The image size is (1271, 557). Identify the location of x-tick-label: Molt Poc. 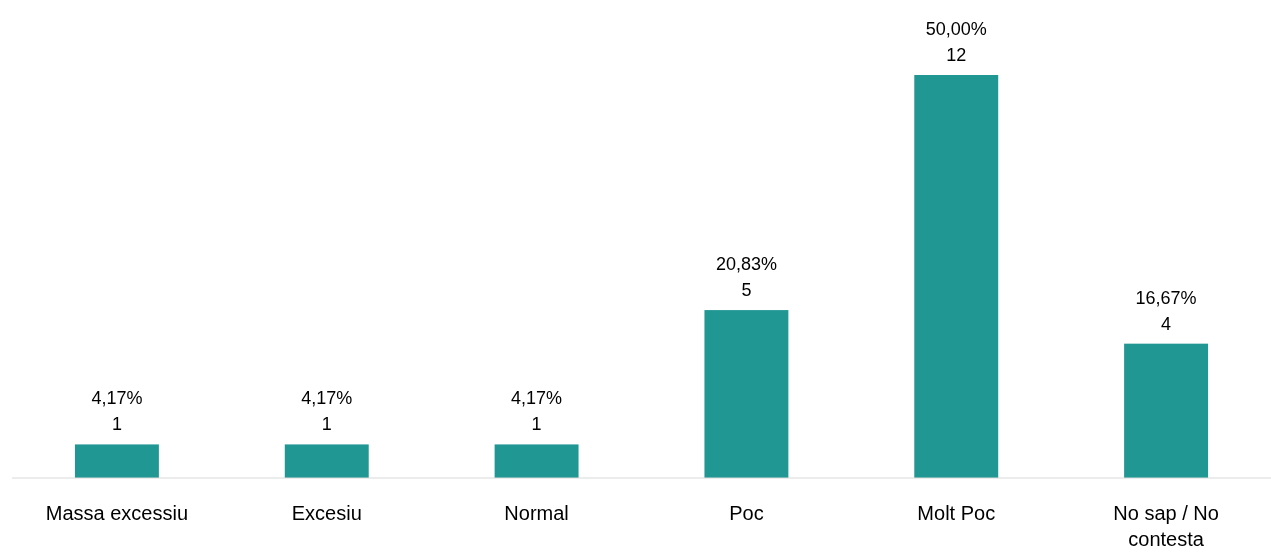
(956, 513).